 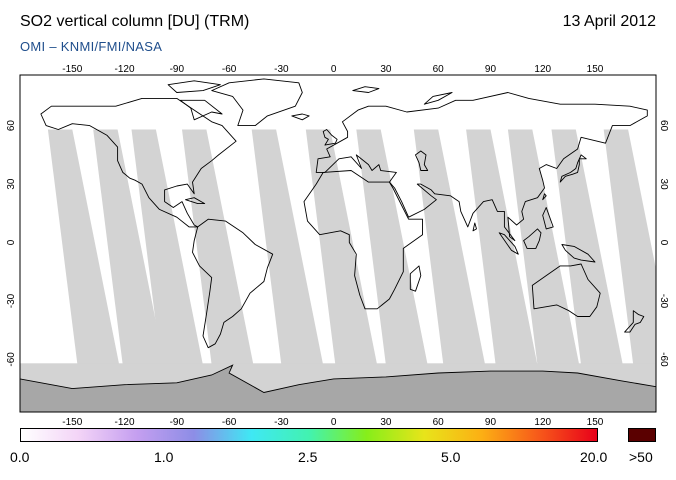 What do you see at coordinates (451, 457) in the screenshot?
I see `colorbar-label-3: 5.0` at bounding box center [451, 457].